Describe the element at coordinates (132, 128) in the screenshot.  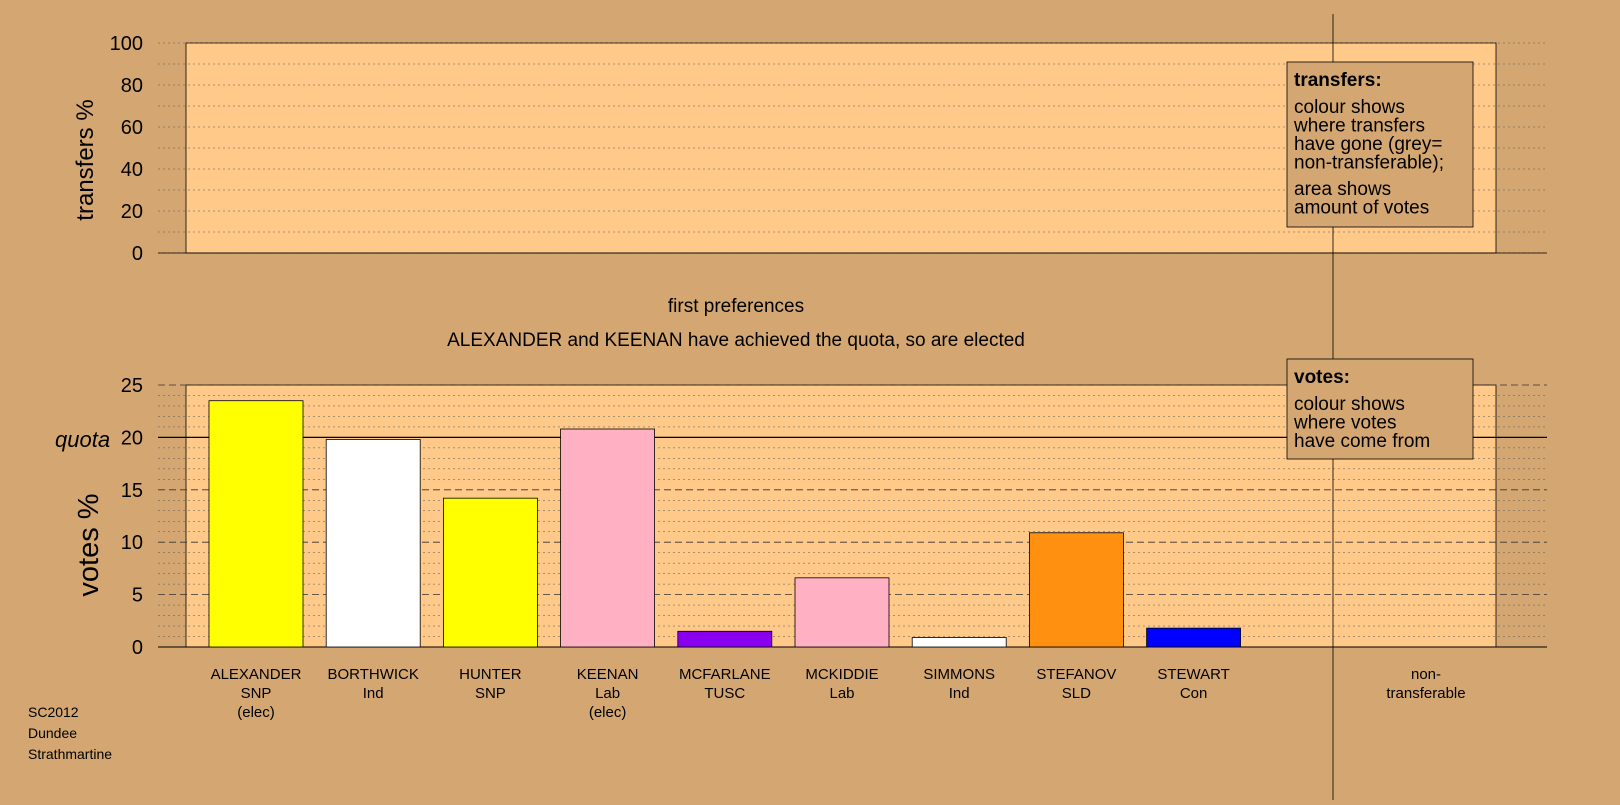
I see `transfers-tick-label: 60` at that location.